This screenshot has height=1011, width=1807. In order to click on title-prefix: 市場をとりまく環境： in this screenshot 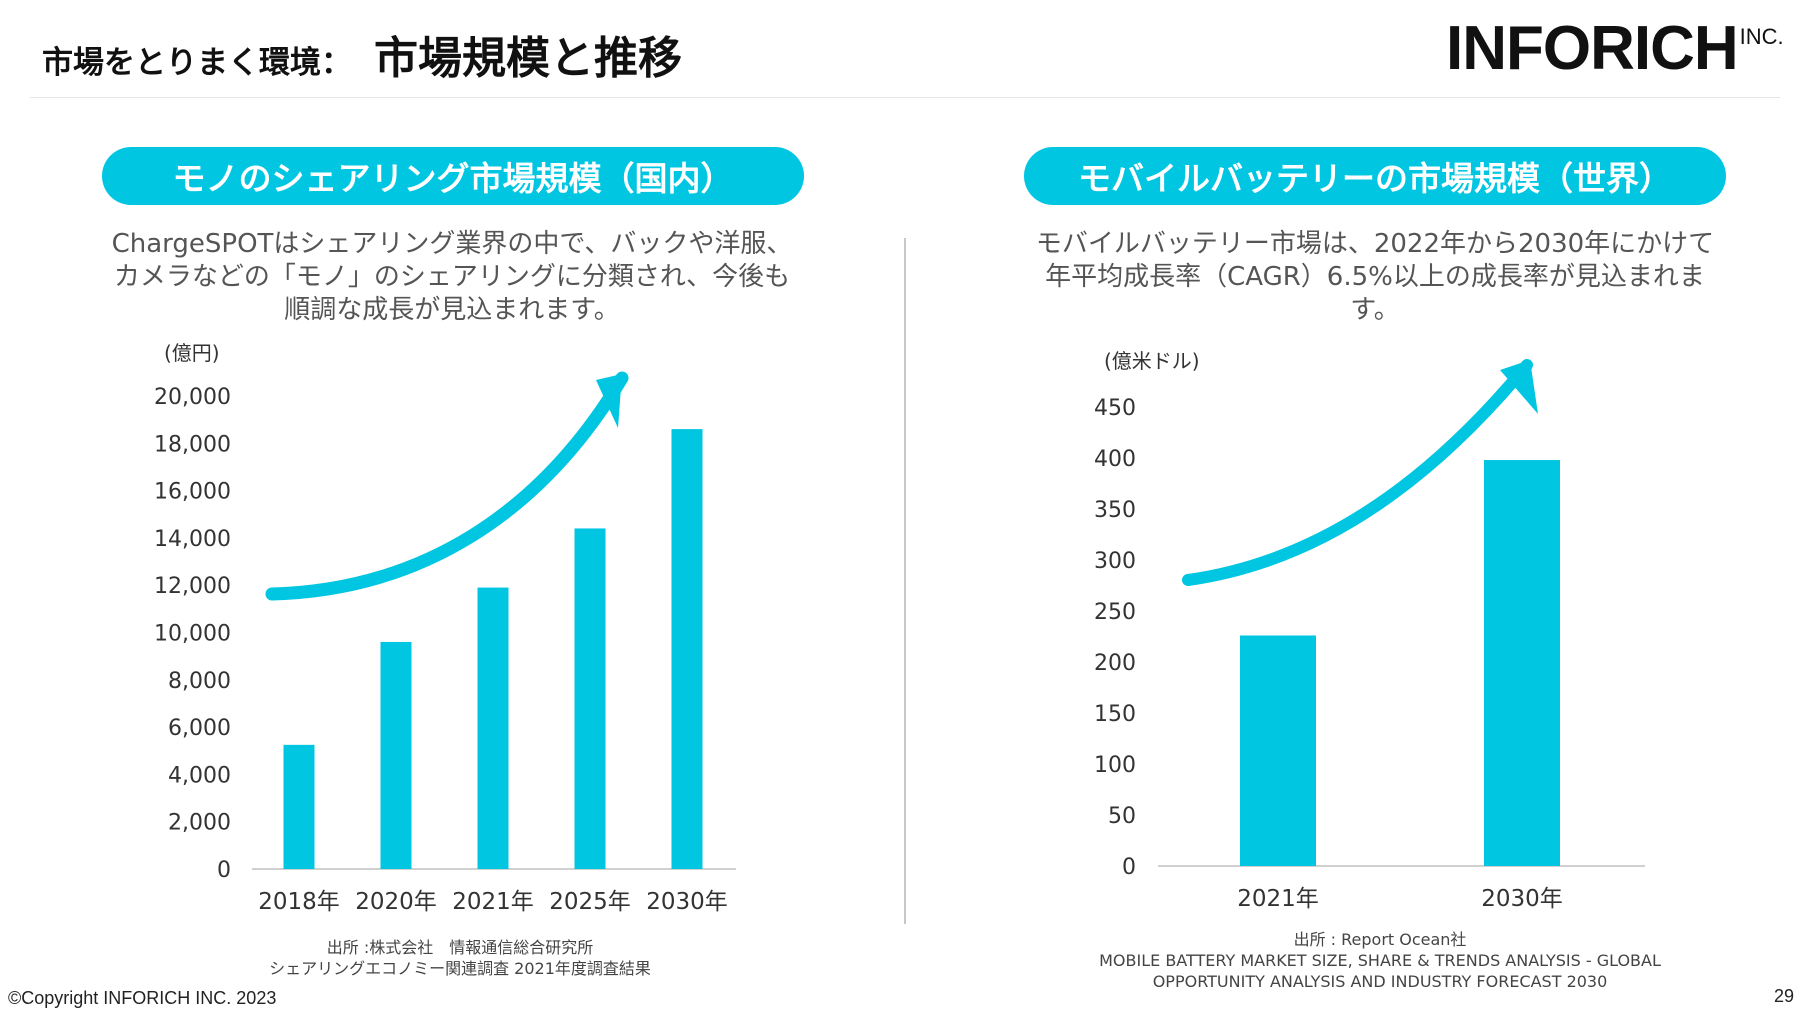, I will do `click(197, 63)`.